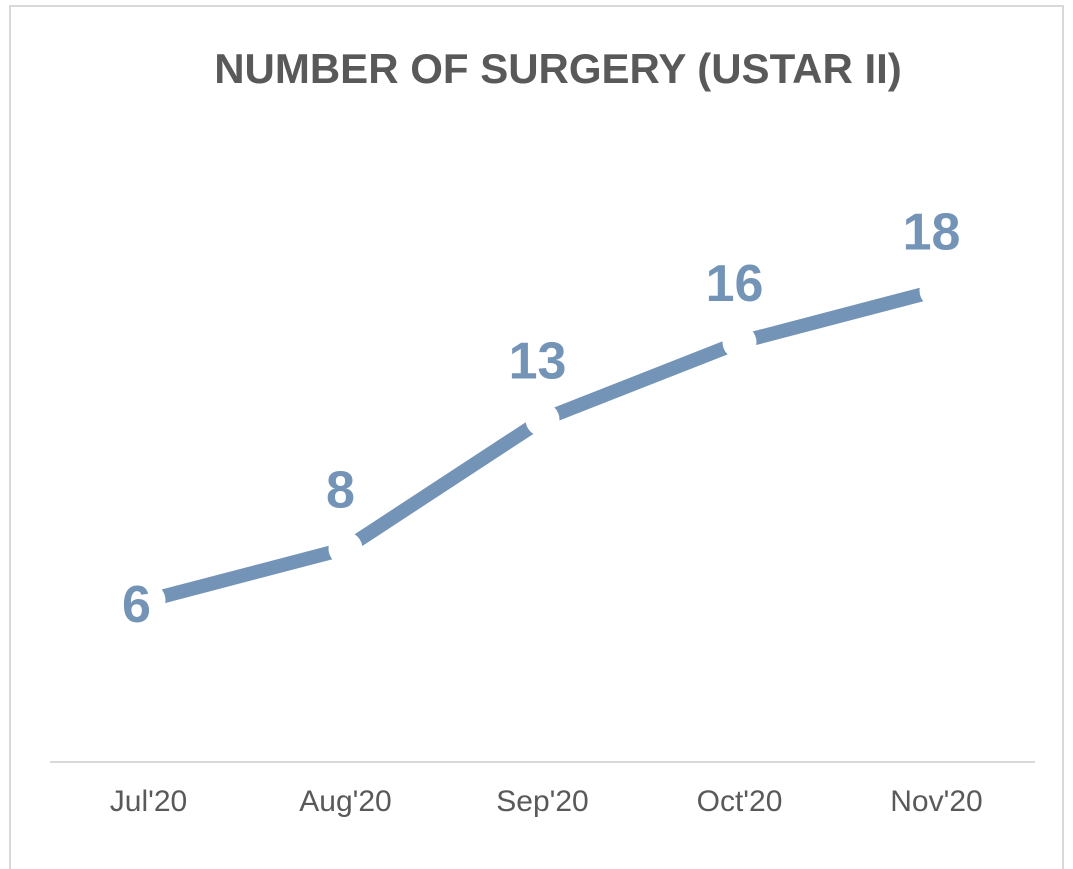 The image size is (1073, 869). I want to click on data-label: 8, so click(340, 490).